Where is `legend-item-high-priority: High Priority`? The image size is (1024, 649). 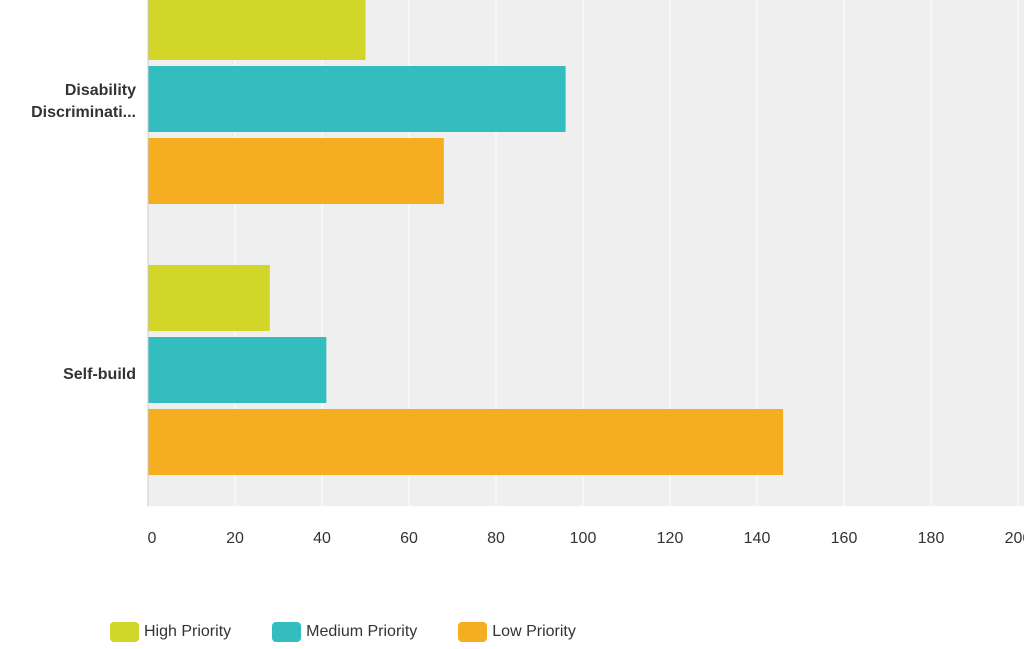 legend-item-high-priority: High Priority is located at coordinates (170, 632).